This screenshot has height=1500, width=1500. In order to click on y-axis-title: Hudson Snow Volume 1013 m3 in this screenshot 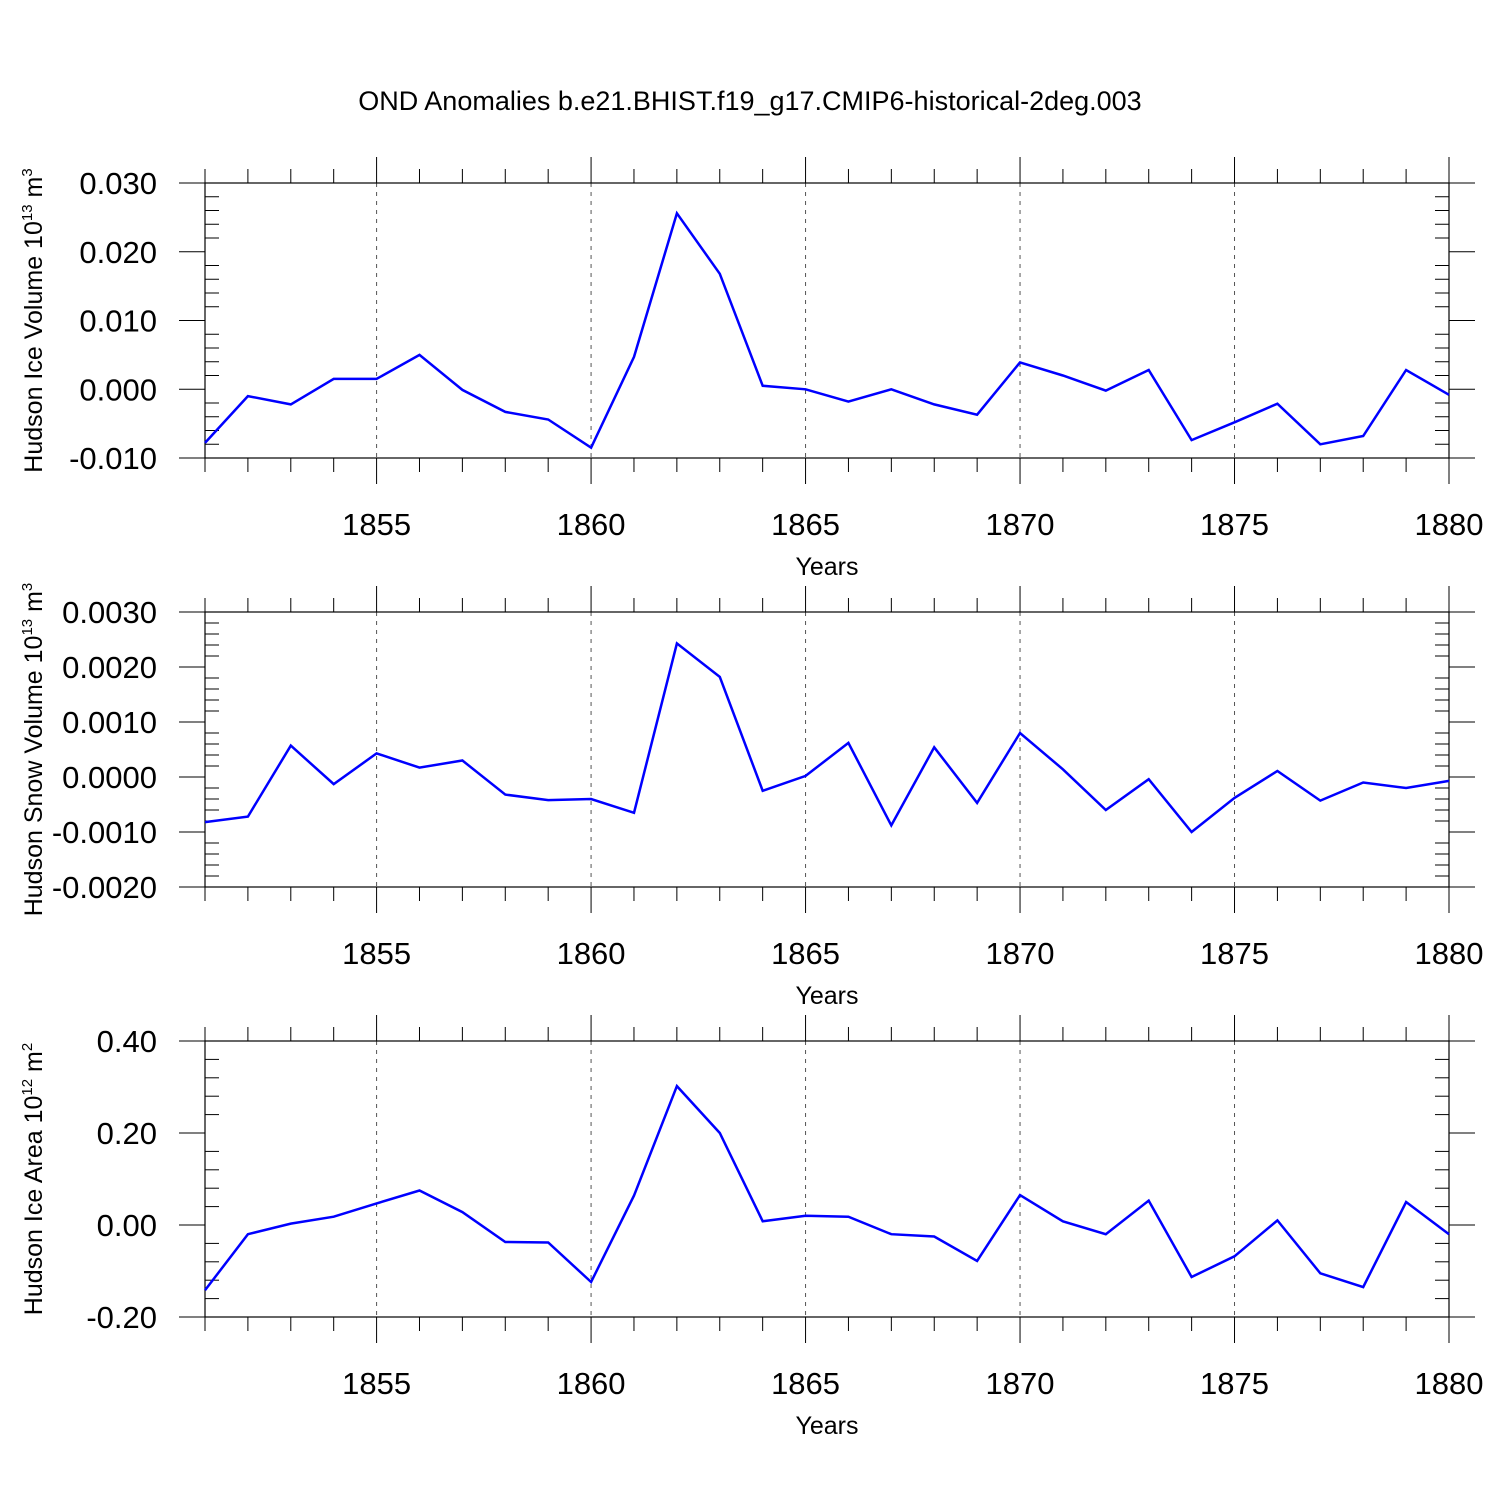, I will do `click(33, 750)`.